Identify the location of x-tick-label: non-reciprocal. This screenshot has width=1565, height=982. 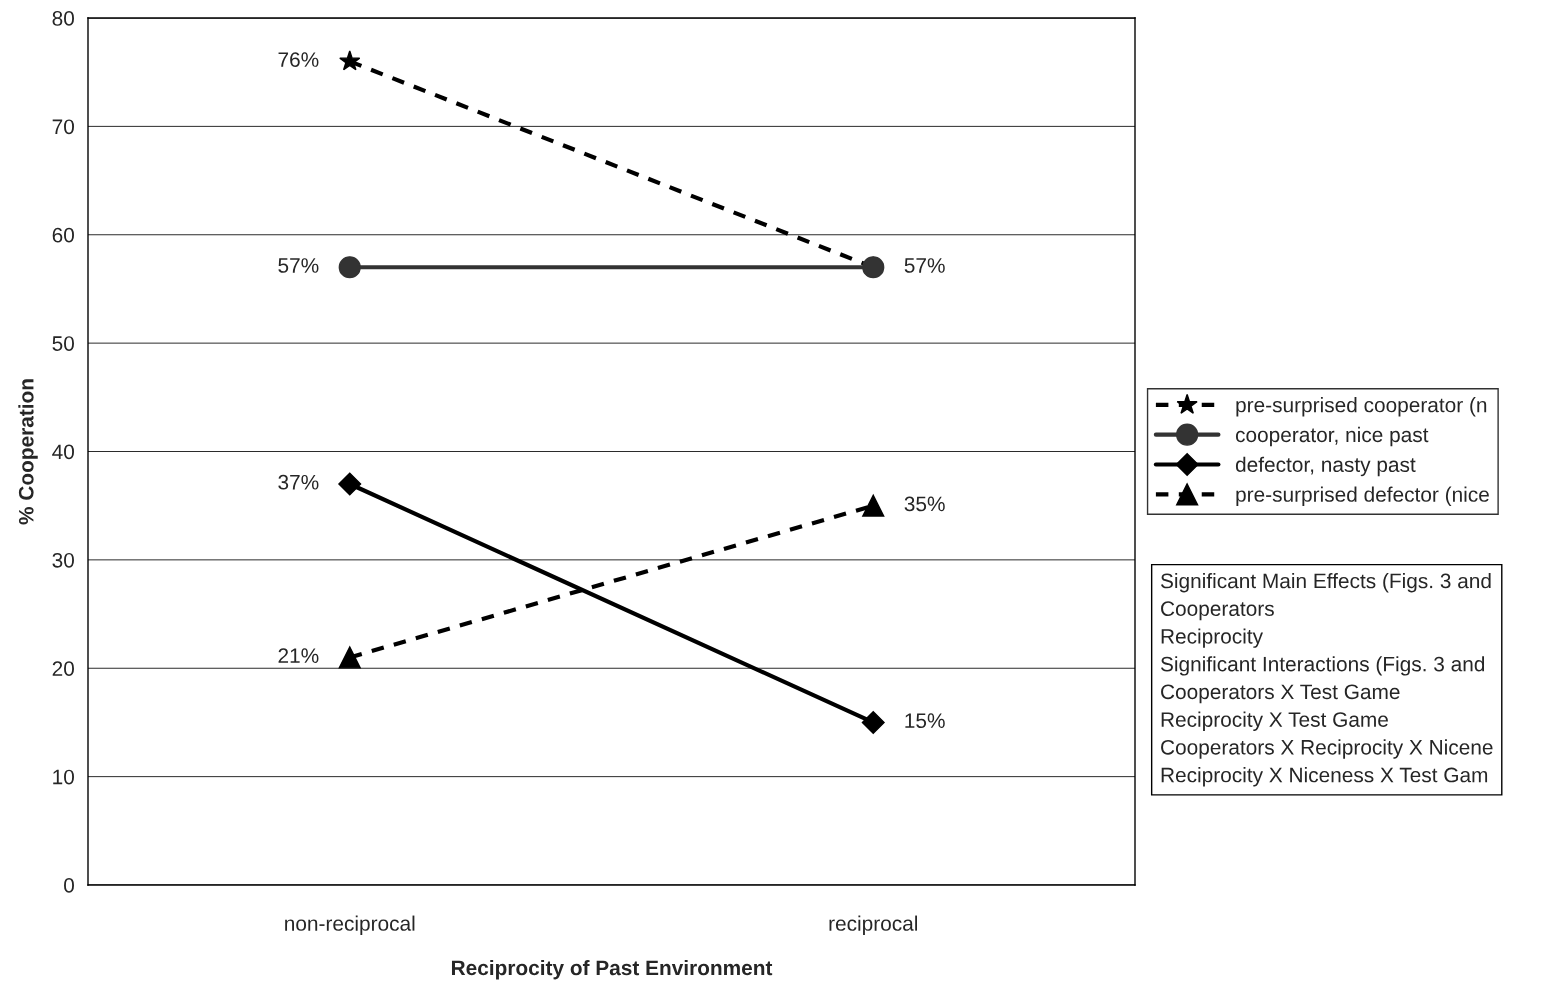
(350, 925).